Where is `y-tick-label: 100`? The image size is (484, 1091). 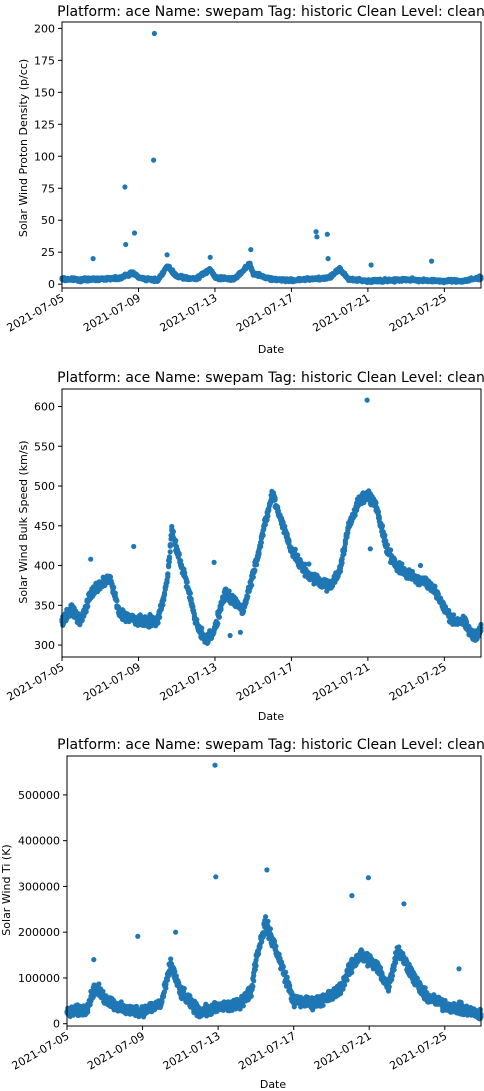 y-tick-label: 100 is located at coordinates (44, 156).